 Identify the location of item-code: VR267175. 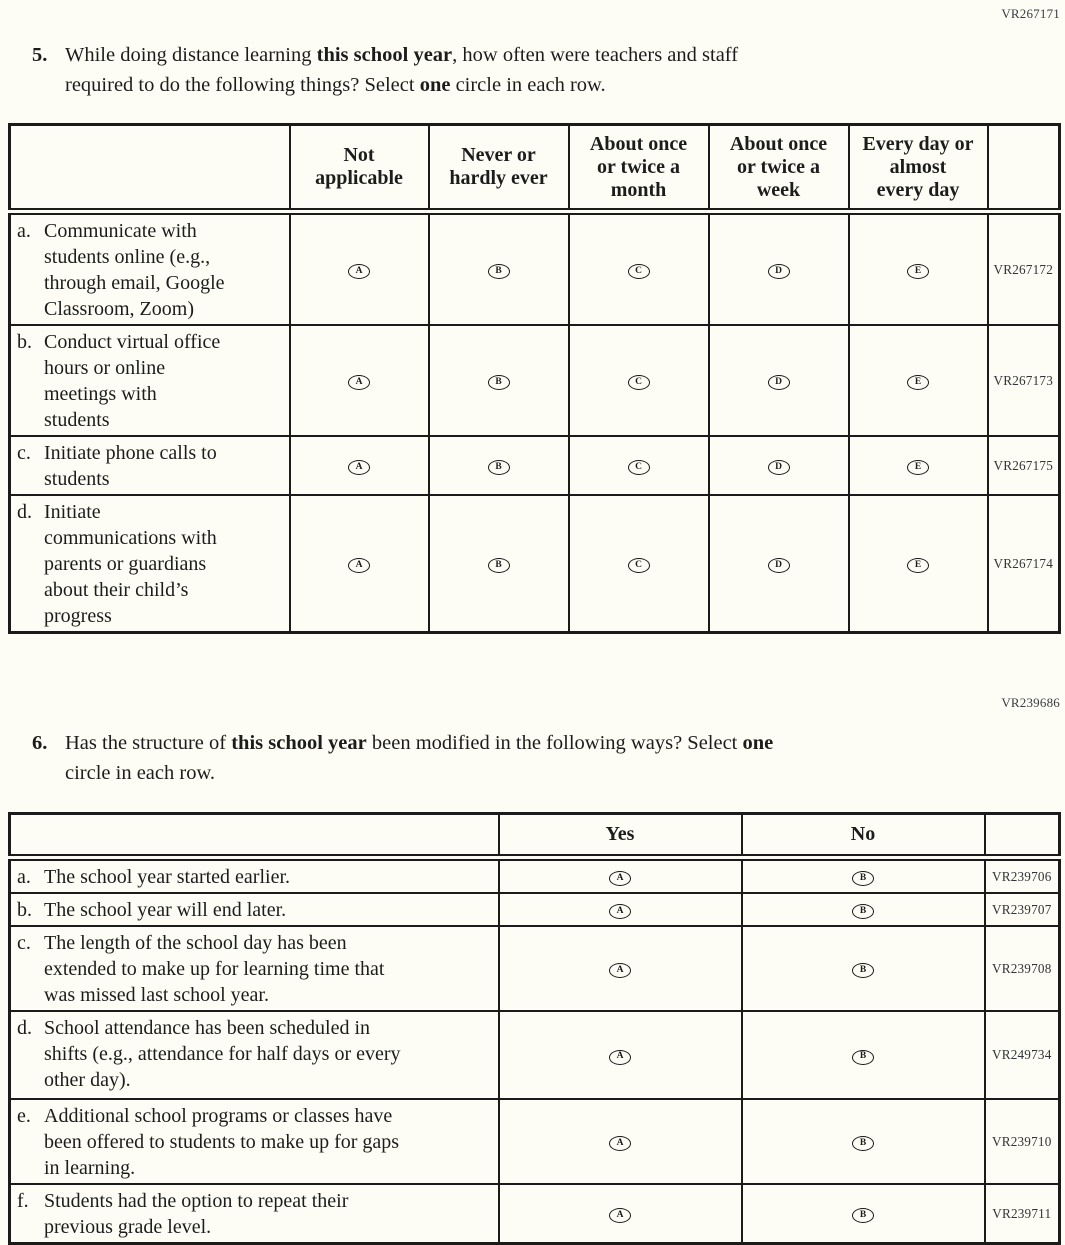
(1023, 465).